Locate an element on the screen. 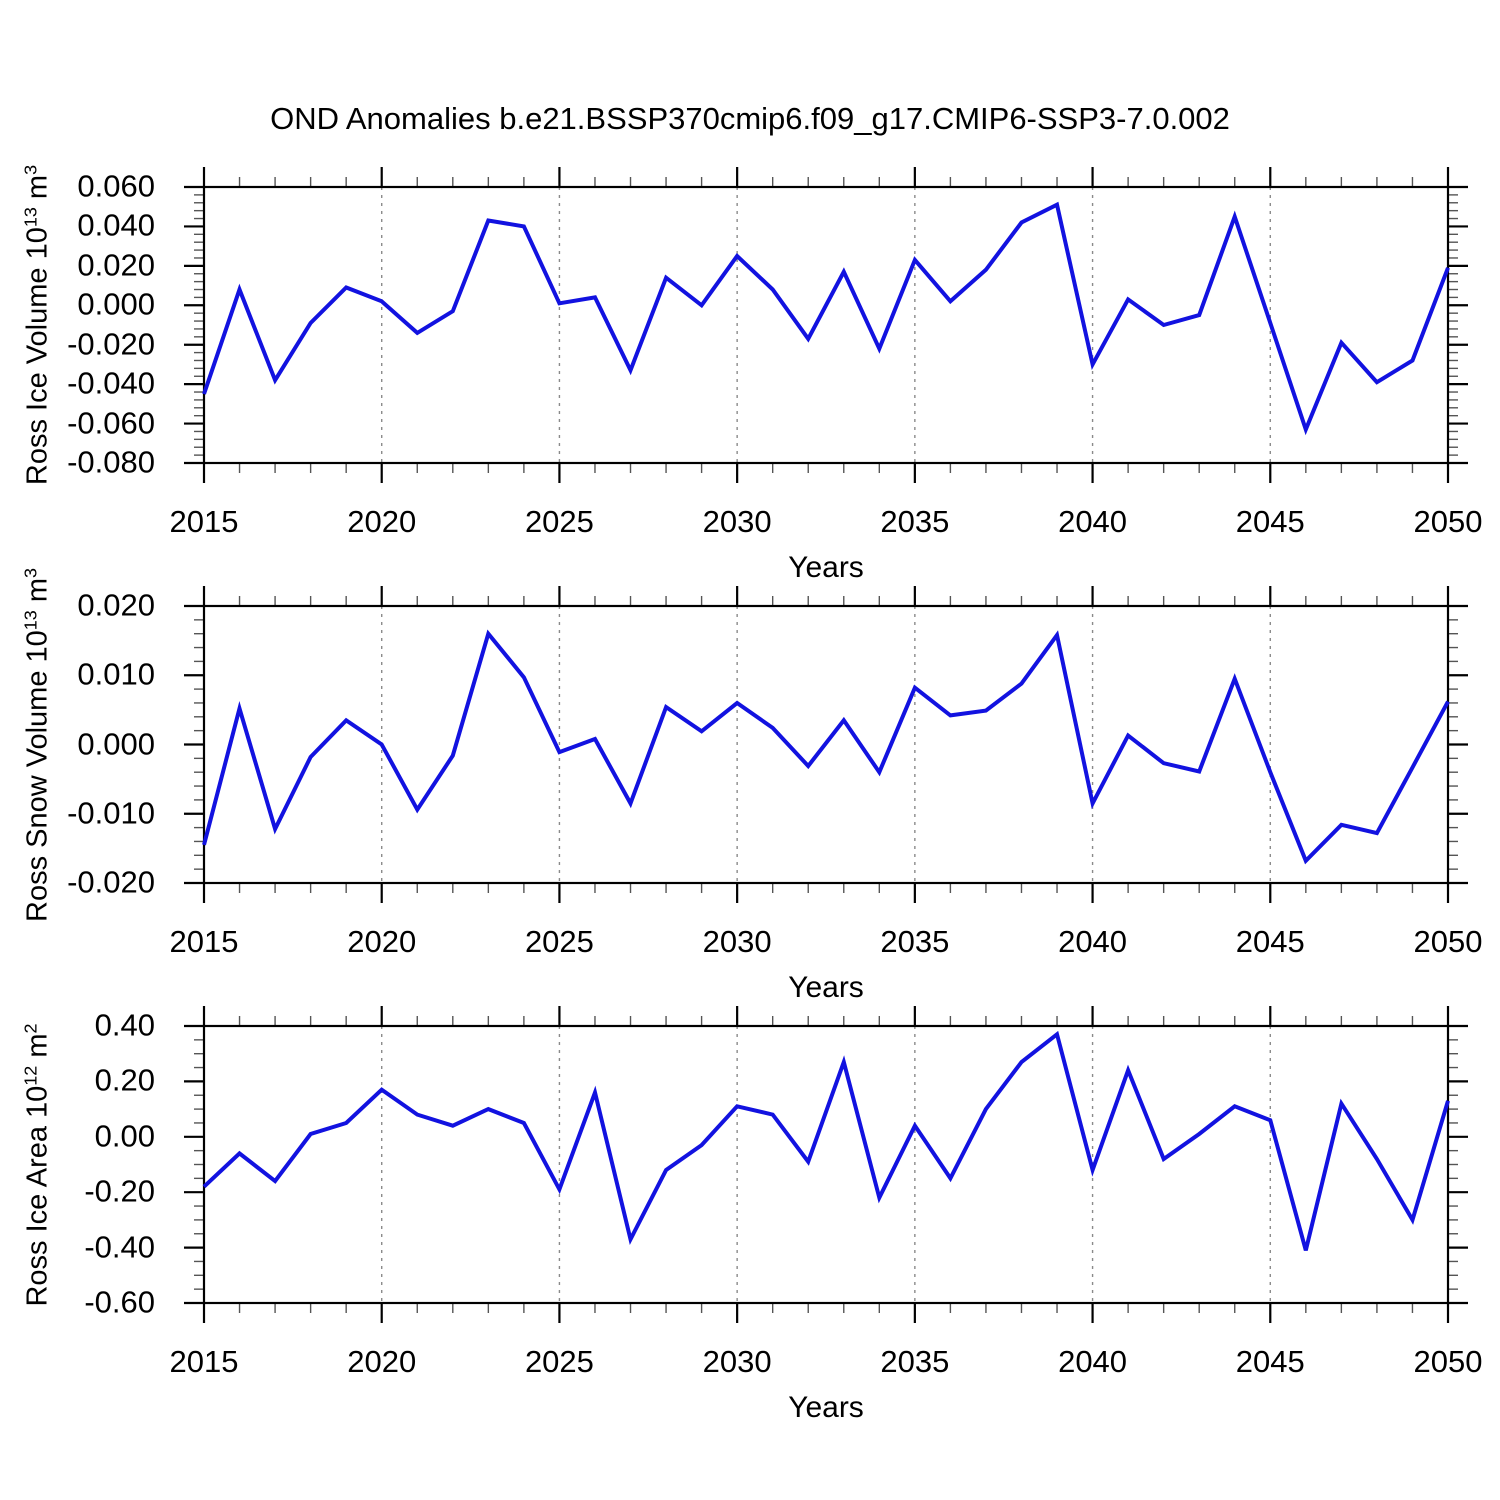 This screenshot has height=1500, width=1500. y-axis-title-ross-ice-area: Ross Ice Area 1012 m2 is located at coordinates (37, 1164).